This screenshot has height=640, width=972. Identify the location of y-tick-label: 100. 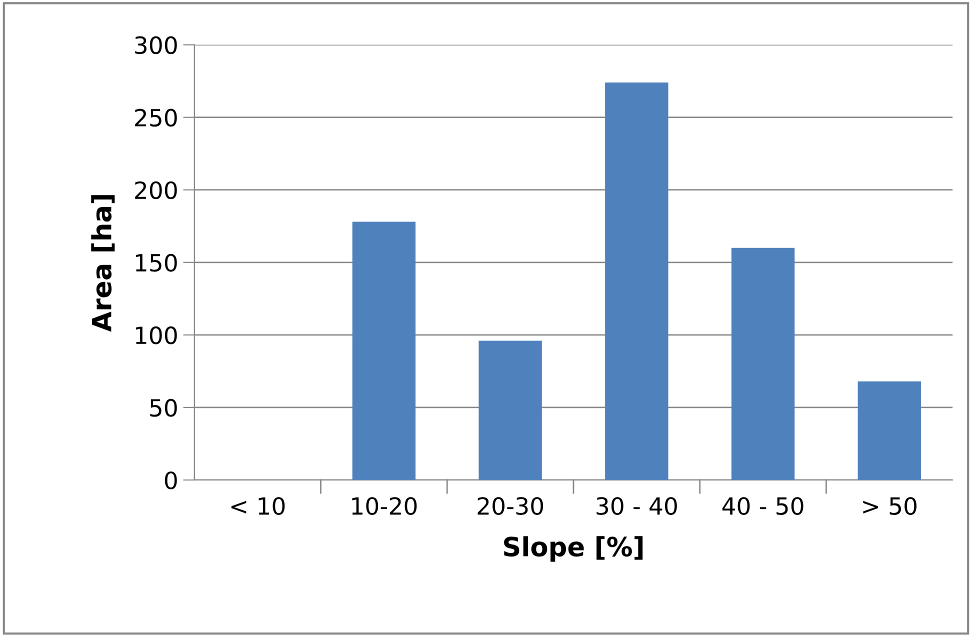
(156, 335).